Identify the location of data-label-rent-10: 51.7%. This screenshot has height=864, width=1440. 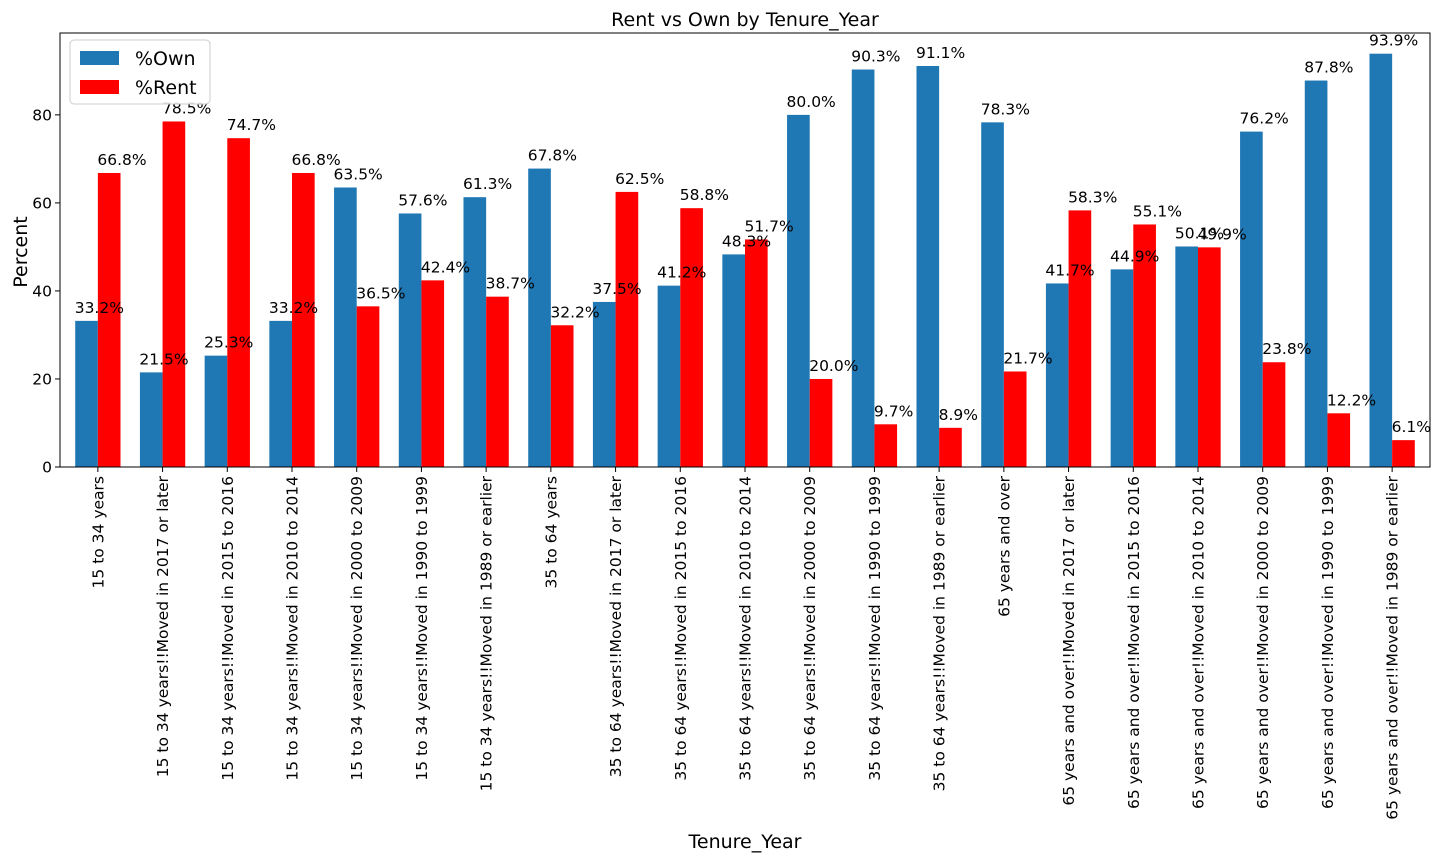
(769, 226).